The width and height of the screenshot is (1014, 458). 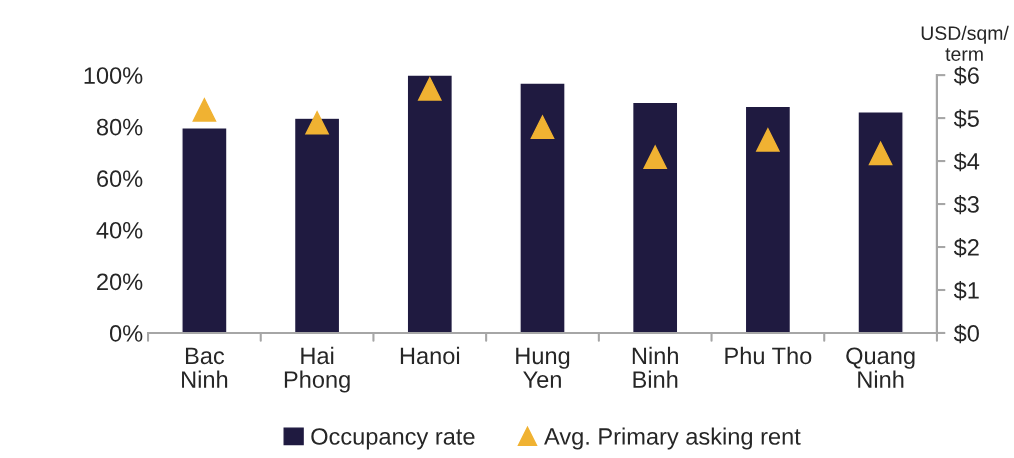 I want to click on x-tick-label: Hung Yen, so click(x=543, y=367).